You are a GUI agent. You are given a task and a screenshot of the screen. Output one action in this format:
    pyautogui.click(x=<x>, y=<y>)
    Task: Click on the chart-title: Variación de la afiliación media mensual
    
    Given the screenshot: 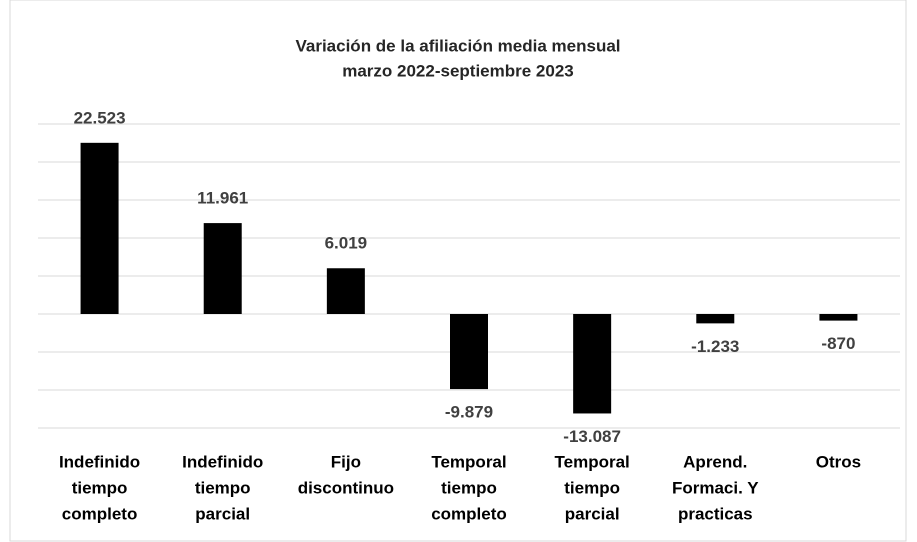 What is the action you would take?
    pyautogui.click(x=457, y=45)
    